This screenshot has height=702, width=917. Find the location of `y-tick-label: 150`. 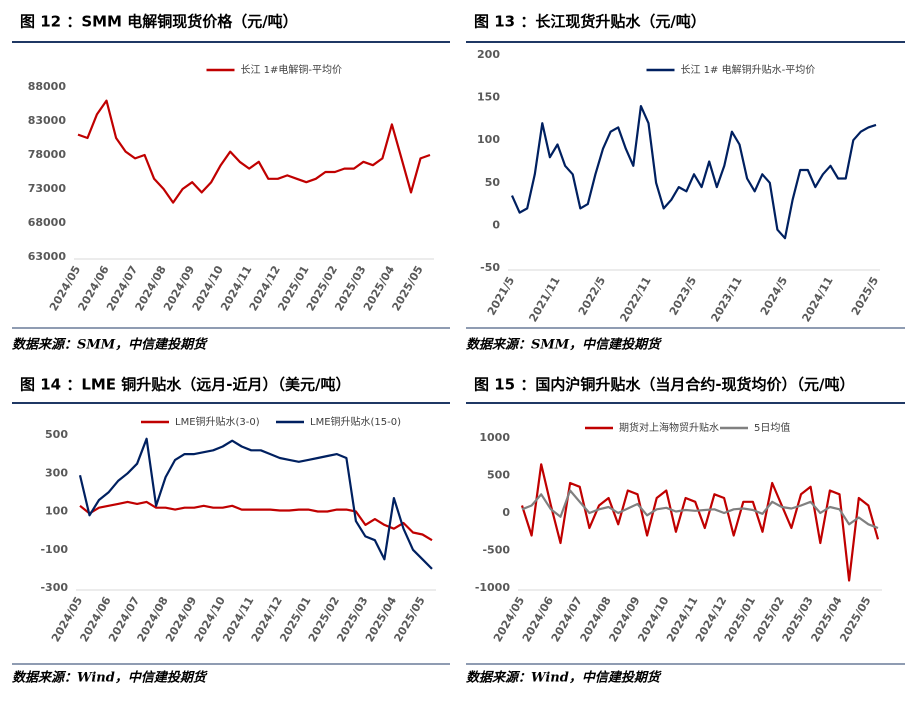

y-tick-label: 150 is located at coordinates (488, 97).